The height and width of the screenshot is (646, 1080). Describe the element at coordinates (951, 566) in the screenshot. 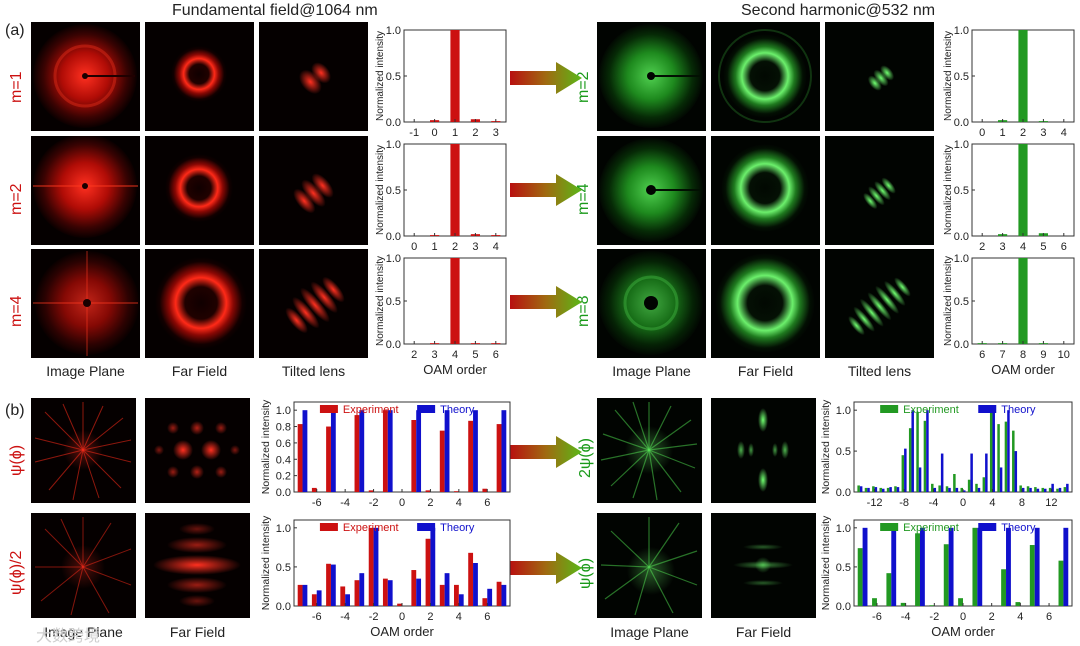

I see `bar-theory--1` at that location.